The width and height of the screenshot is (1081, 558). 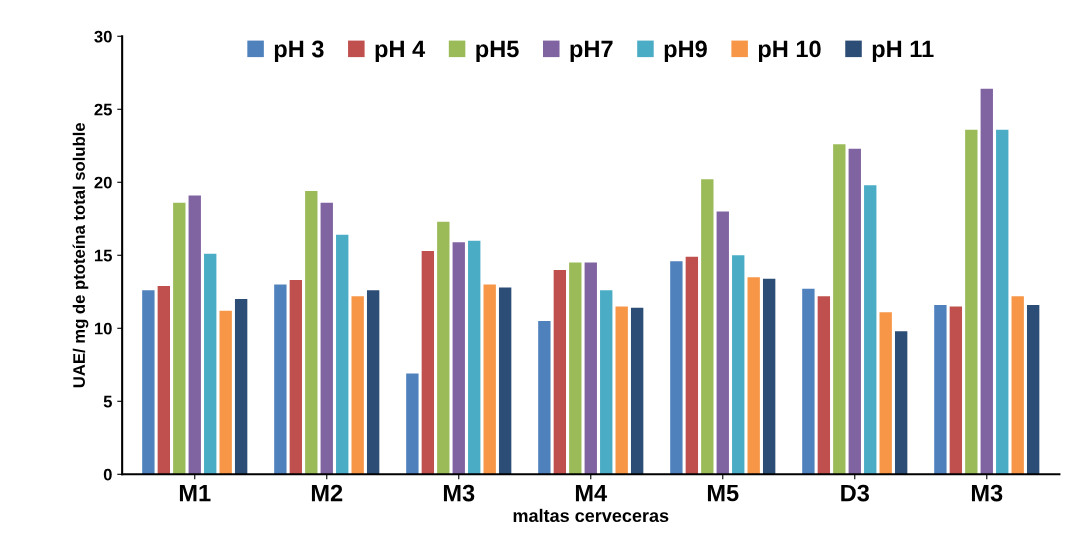 What do you see at coordinates (855, 493) in the screenshot?
I see `x-tick-label: D3` at bounding box center [855, 493].